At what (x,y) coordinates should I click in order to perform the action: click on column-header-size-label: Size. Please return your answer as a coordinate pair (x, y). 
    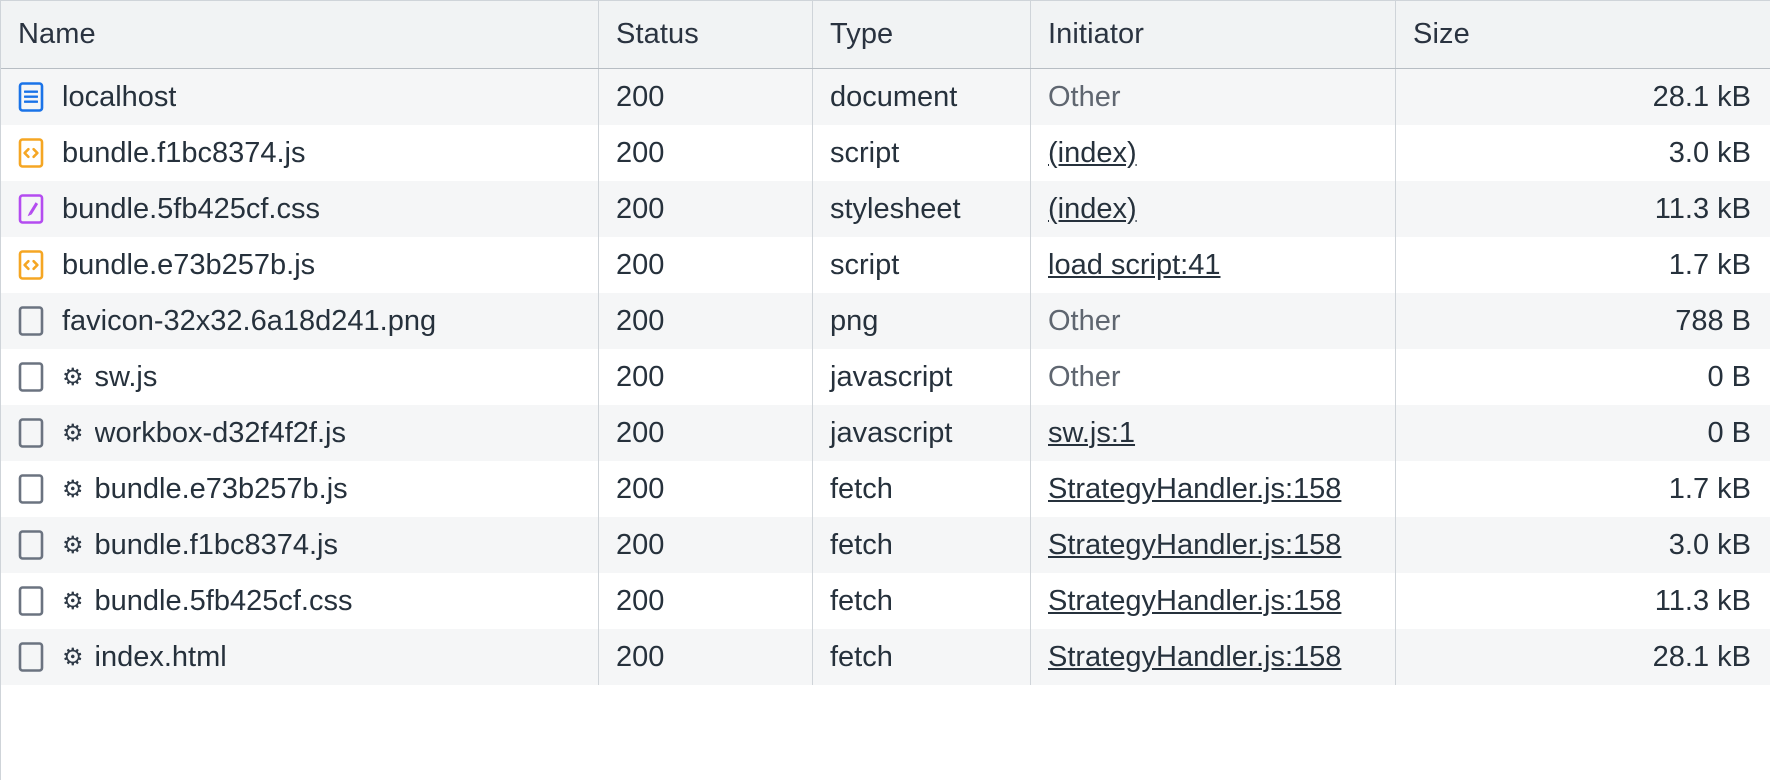
    Looking at the image, I should click on (1441, 34).